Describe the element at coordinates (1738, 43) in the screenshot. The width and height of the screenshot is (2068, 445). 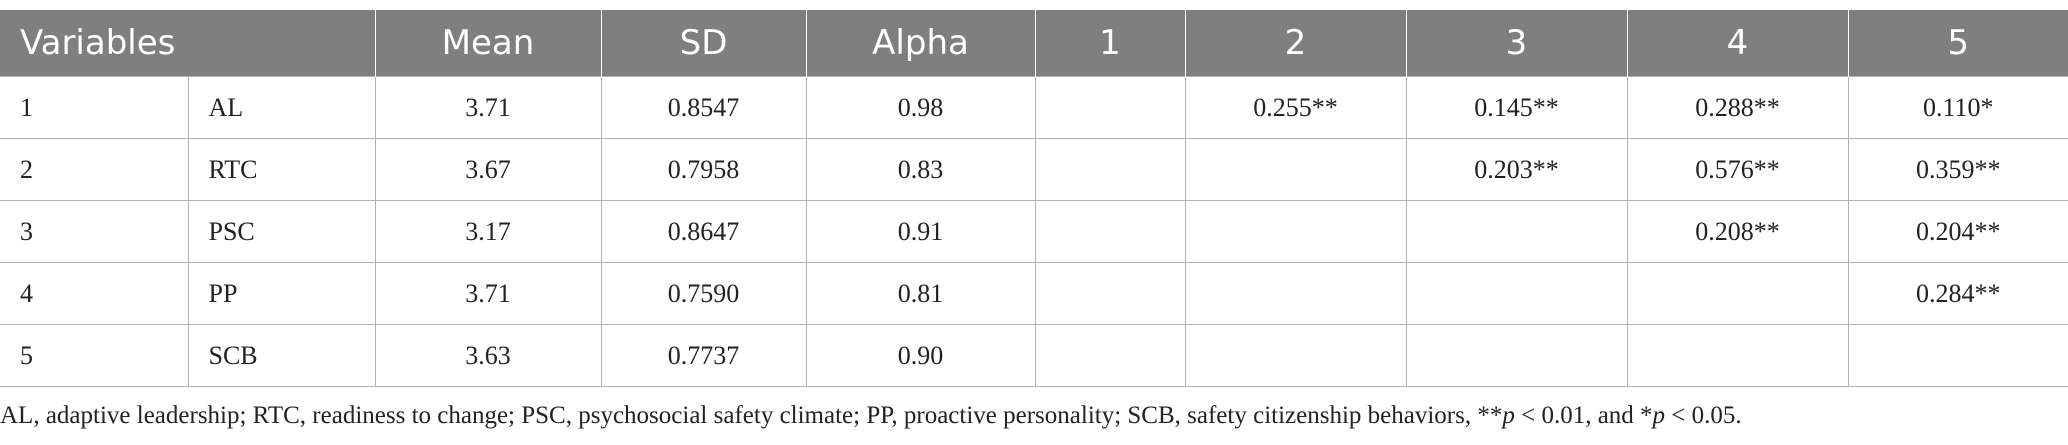
I see `header-col-4: 4` at that location.